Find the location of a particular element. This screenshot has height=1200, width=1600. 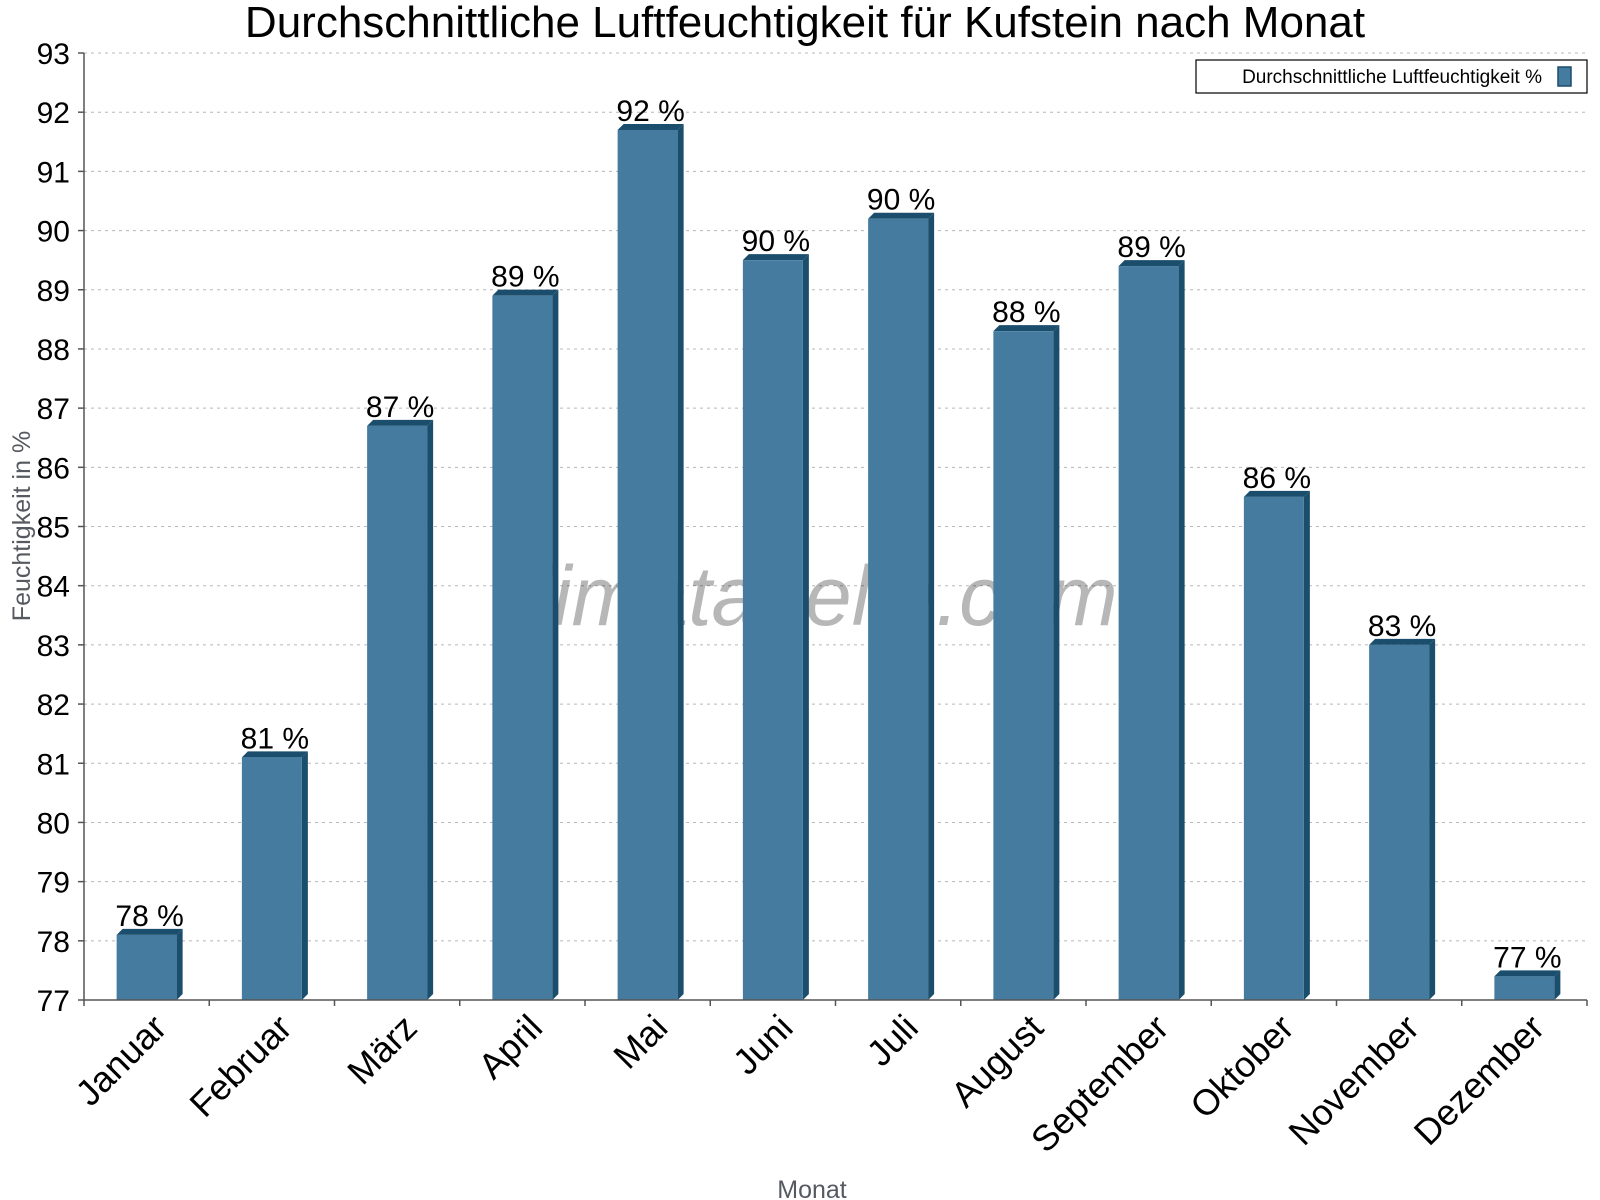

legend-box is located at coordinates (1391, 76).